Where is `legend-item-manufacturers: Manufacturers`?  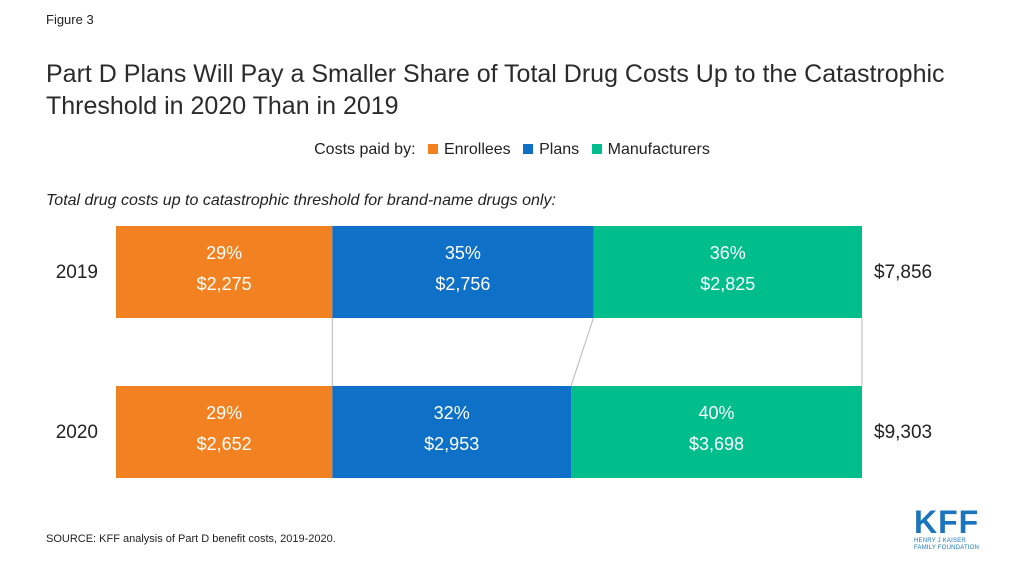 legend-item-manufacturers: Manufacturers is located at coordinates (650, 150).